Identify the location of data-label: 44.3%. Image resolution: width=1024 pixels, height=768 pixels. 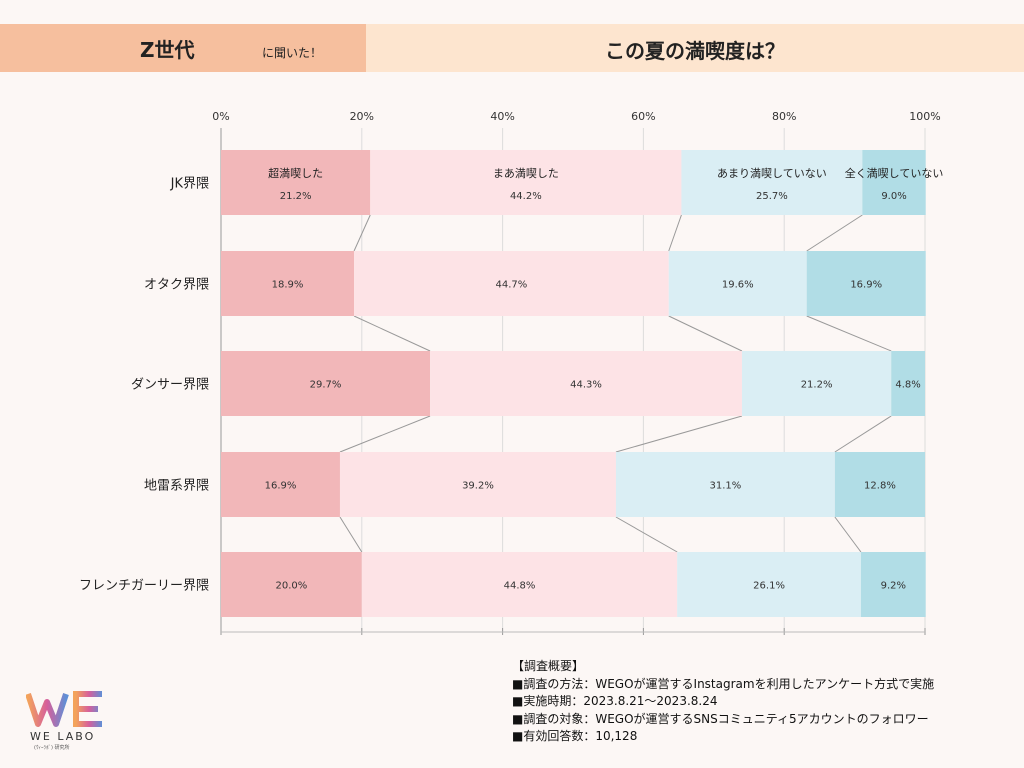
(586, 385).